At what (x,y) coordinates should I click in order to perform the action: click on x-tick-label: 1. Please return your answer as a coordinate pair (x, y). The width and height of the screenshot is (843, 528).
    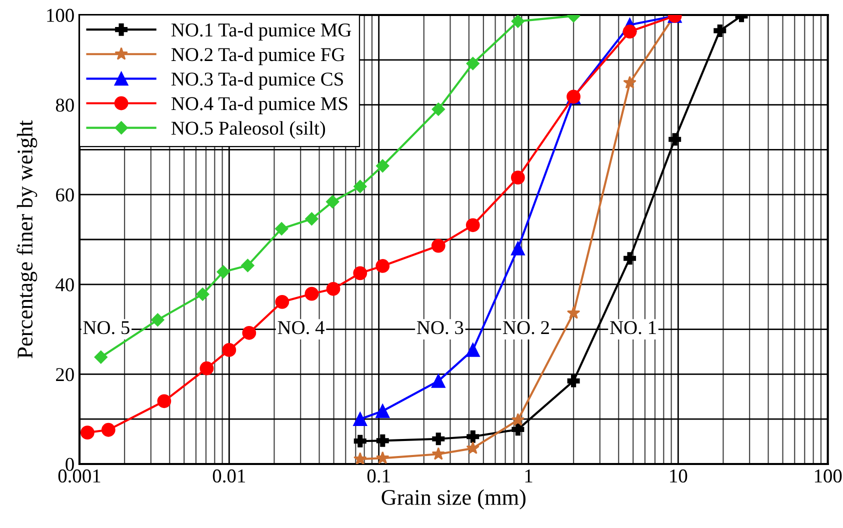
    Looking at the image, I should click on (528, 476).